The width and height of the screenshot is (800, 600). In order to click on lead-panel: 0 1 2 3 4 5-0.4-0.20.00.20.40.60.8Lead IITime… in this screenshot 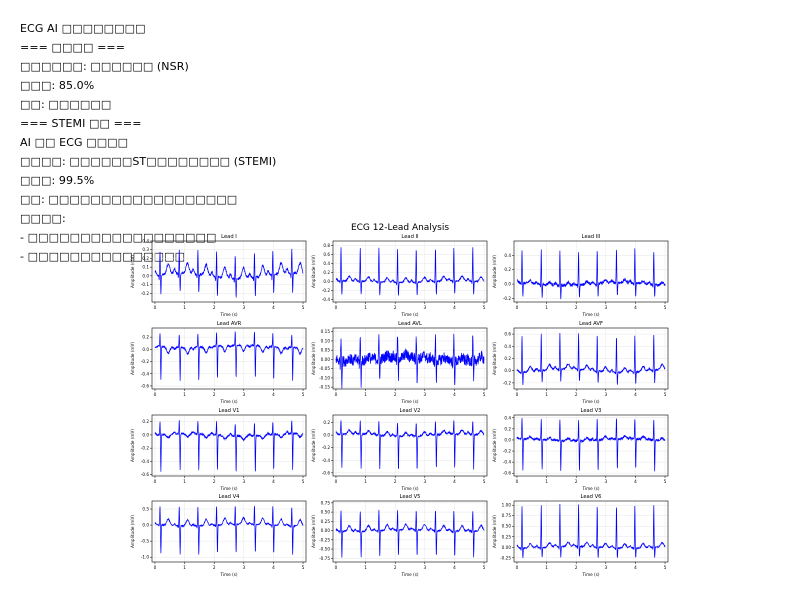, I will do `click(399, 275)`.